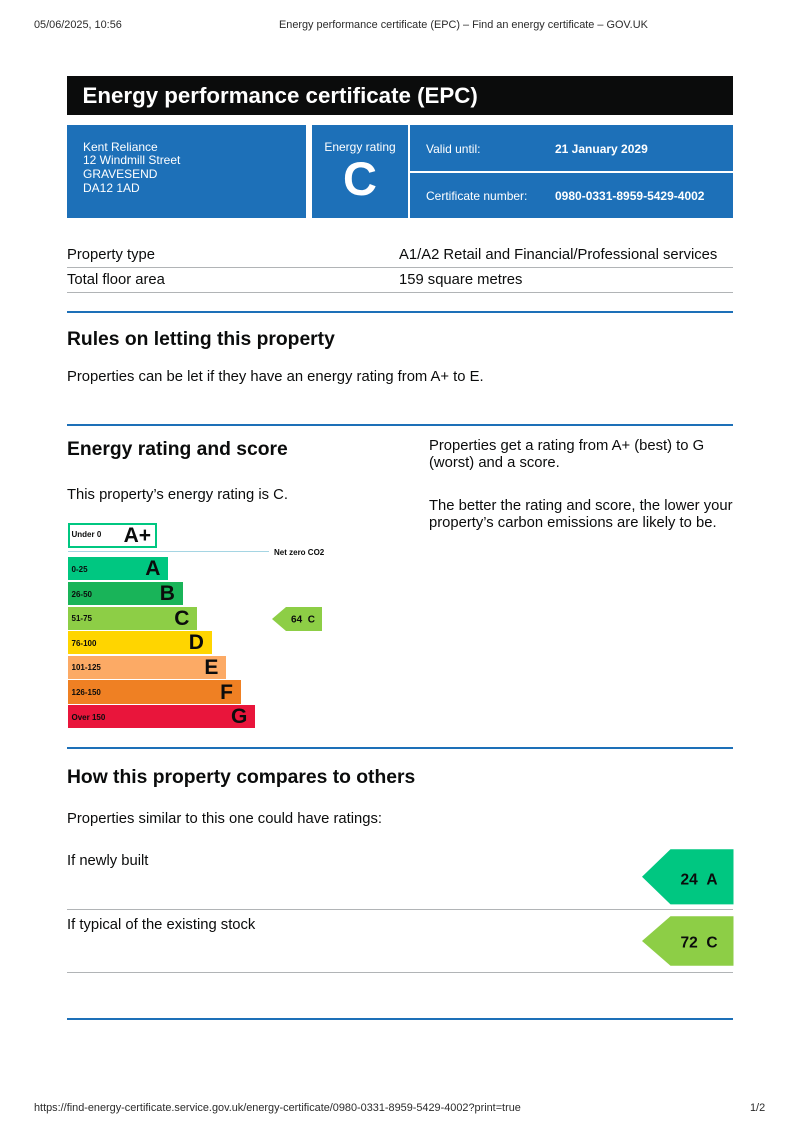  I want to click on svg-text: 72 C, so click(698, 942).